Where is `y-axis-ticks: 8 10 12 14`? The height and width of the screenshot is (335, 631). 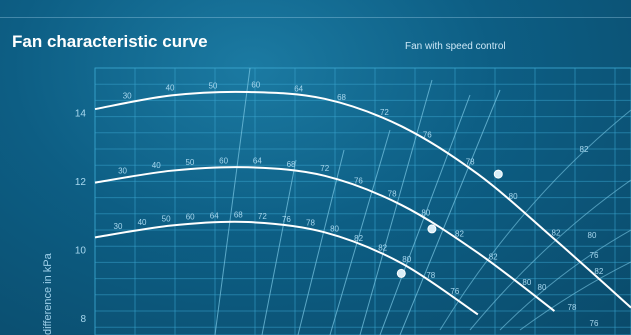
y-axis-ticks: 8 10 12 14 is located at coordinates (81, 217).